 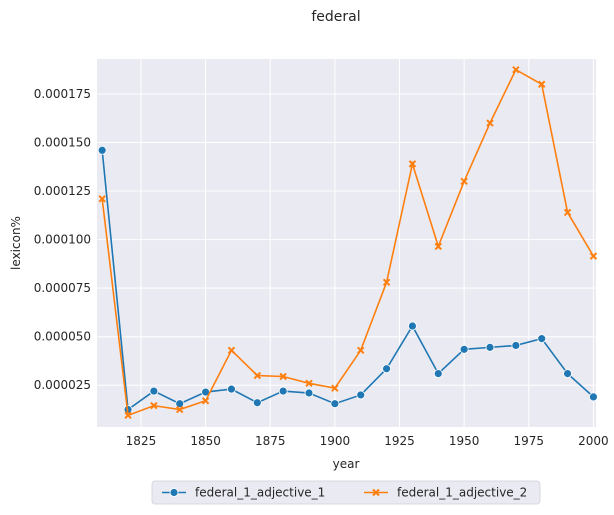 I want to click on y-axis-label: lexicon%, so click(x=16, y=243).